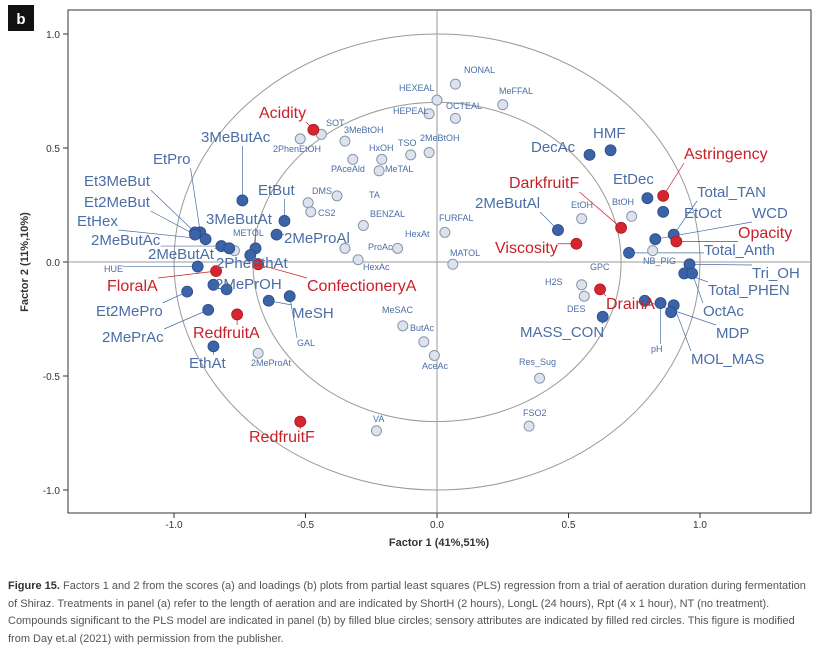  I want to click on point-furfal, so click(445, 232).